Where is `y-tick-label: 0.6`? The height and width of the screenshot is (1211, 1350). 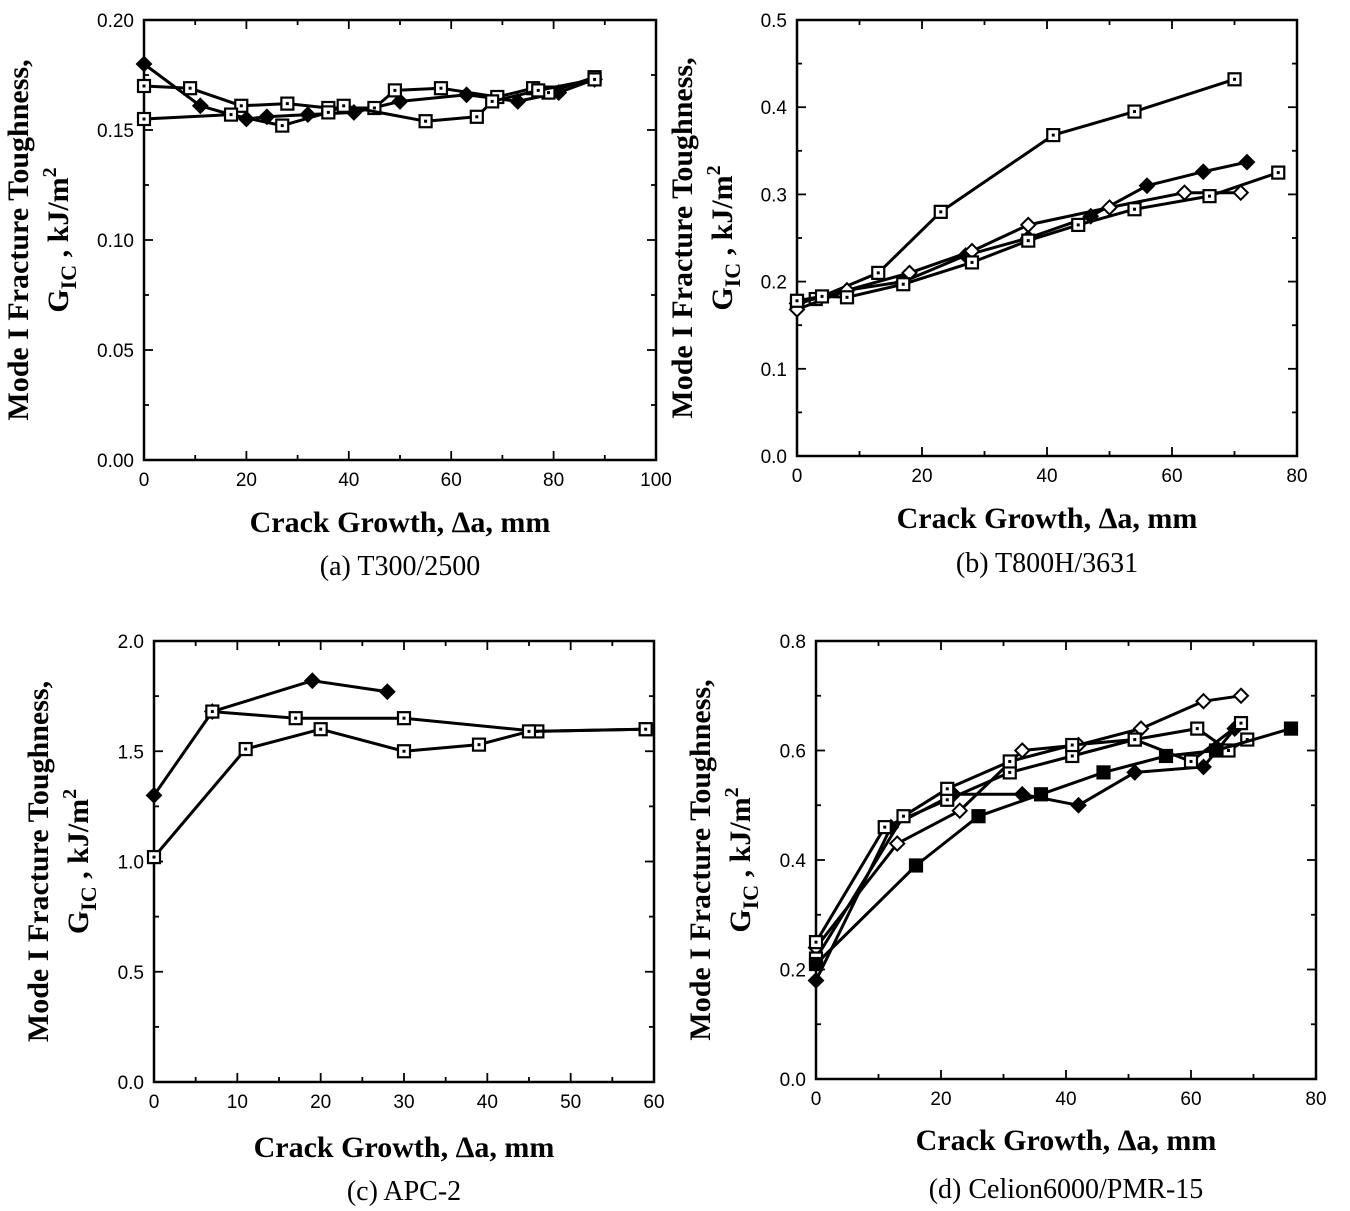 y-tick-label: 0.6 is located at coordinates (793, 752).